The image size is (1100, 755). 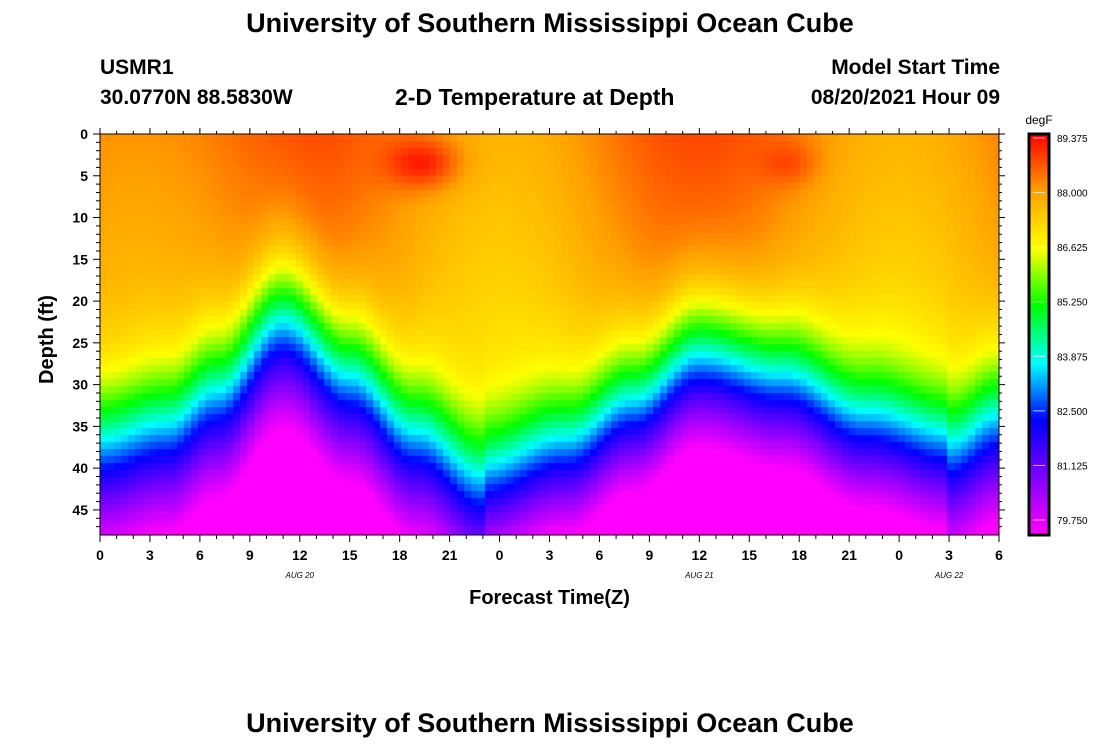 I want to click on model-start-label: Model Start Time, so click(x=915, y=67).